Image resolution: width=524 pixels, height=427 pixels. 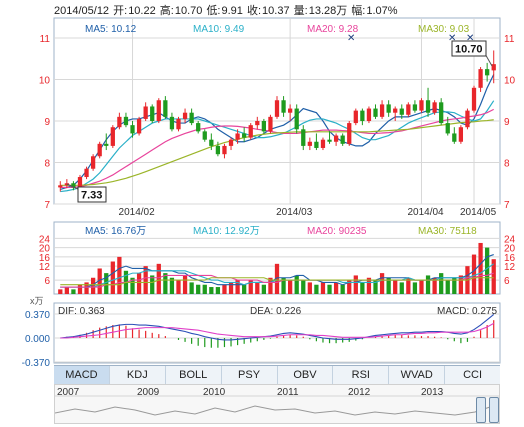 What do you see at coordinates (81, 311) in the screenshot?
I see `macd-legend-dif: DIF: 0.363` at bounding box center [81, 311].